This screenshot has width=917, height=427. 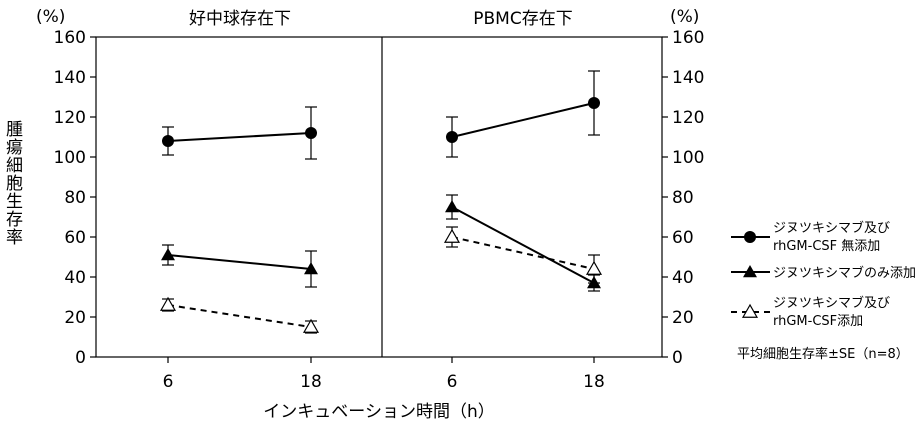 I want to click on footnote: 平均細胞生存率±SE（n=8）, so click(x=823, y=354).